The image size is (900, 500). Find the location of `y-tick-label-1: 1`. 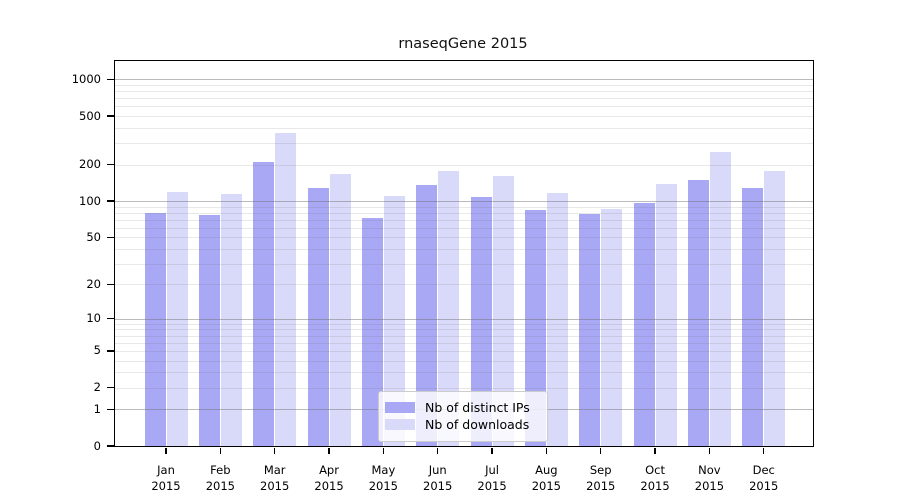

y-tick-label-1: 1 is located at coordinates (97, 408).